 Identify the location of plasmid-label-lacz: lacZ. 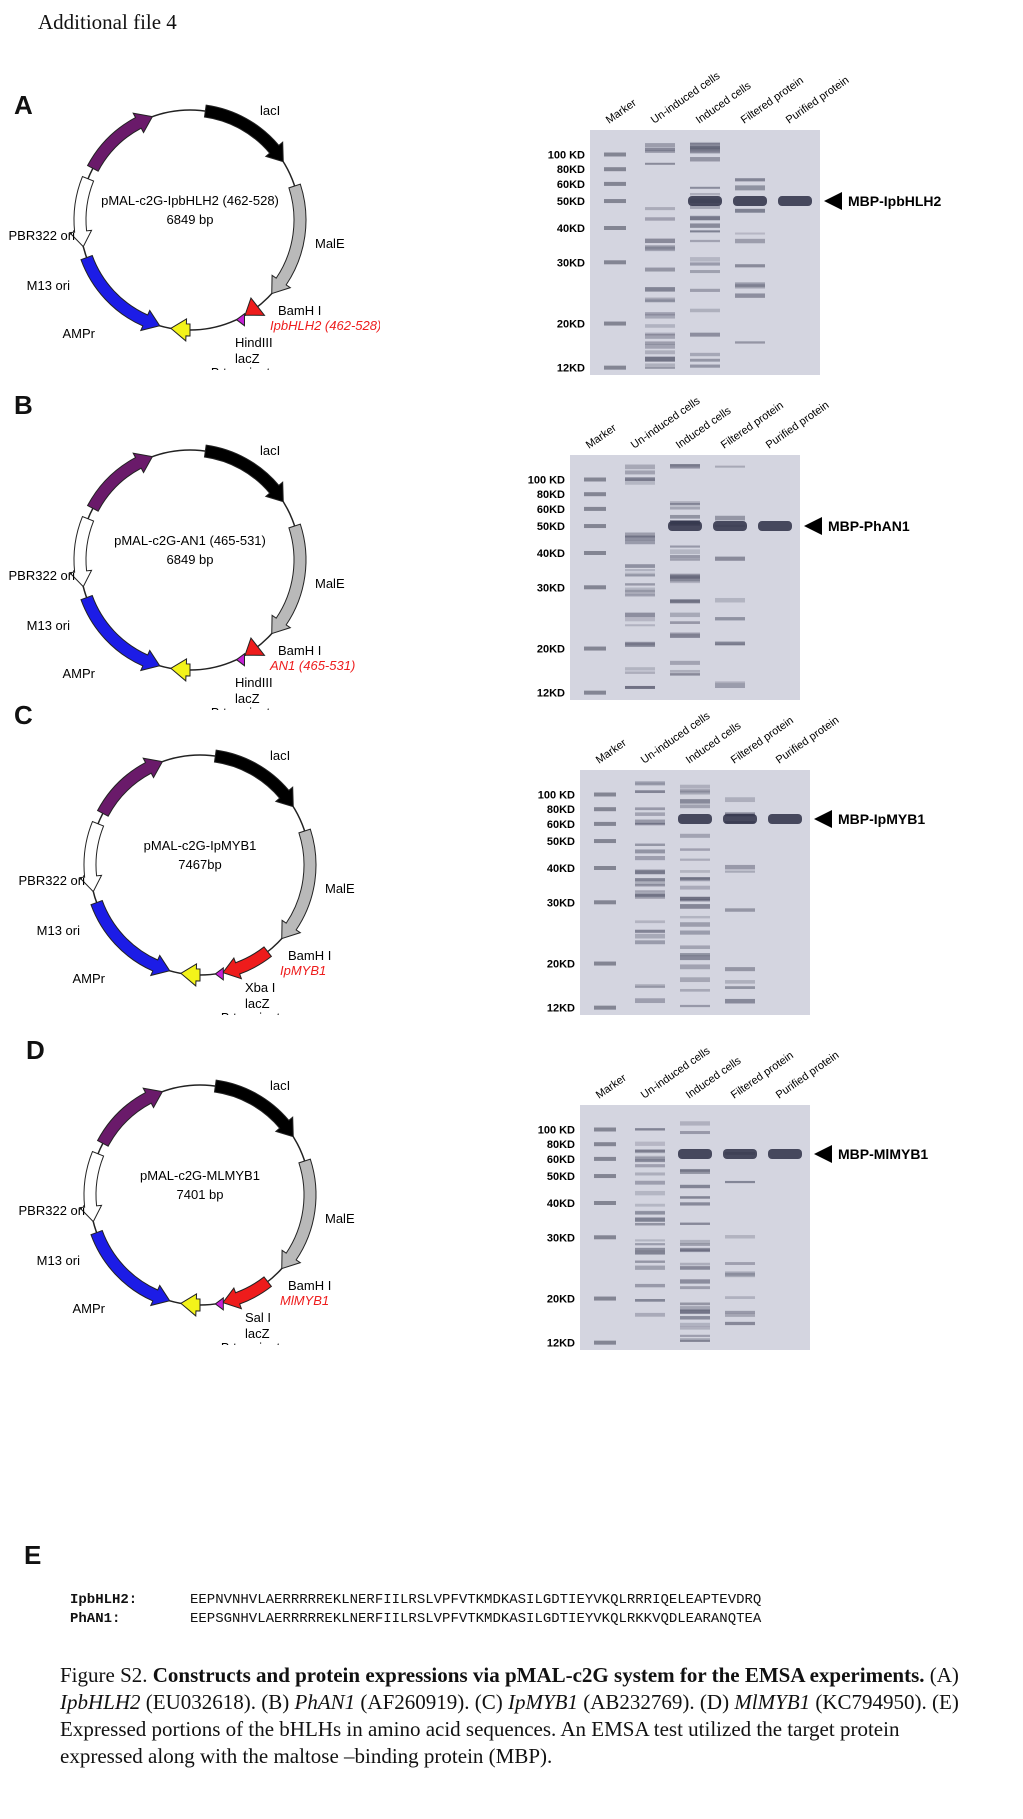
(247, 698).